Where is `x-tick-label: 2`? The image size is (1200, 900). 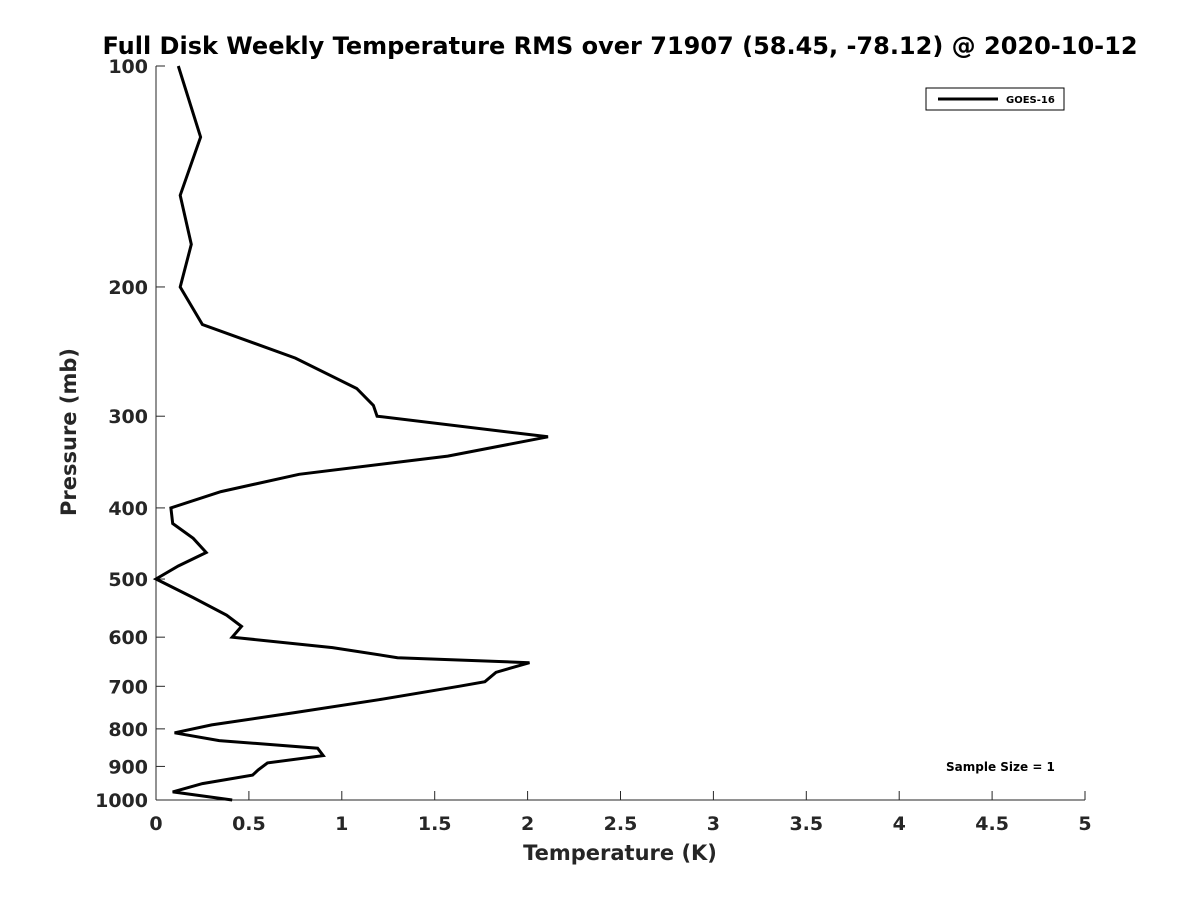
x-tick-label: 2 is located at coordinates (527, 824).